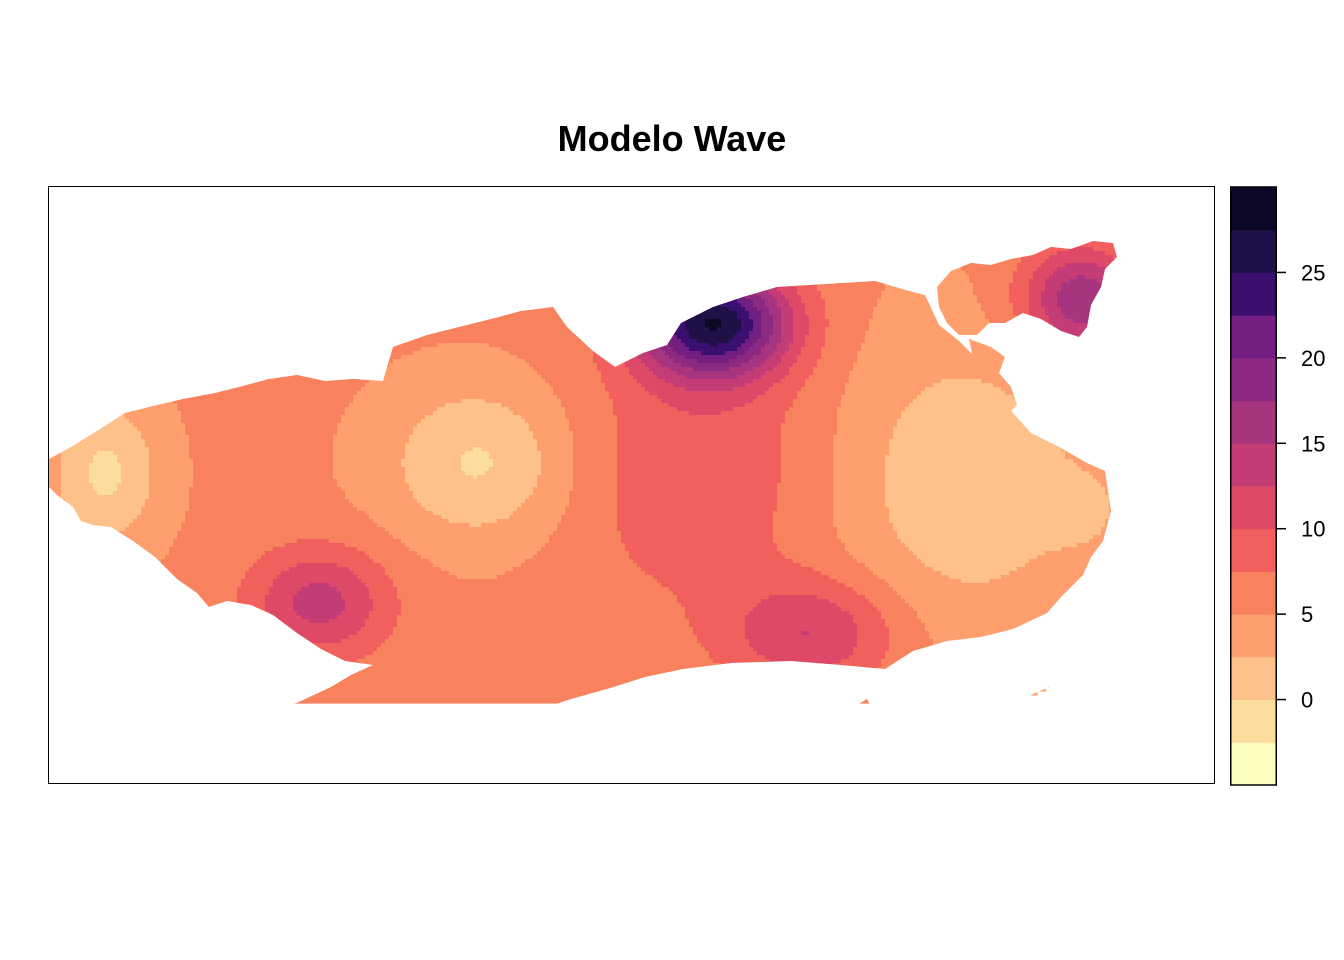  I want to click on legend-tick-label: 15, so click(1313, 443).